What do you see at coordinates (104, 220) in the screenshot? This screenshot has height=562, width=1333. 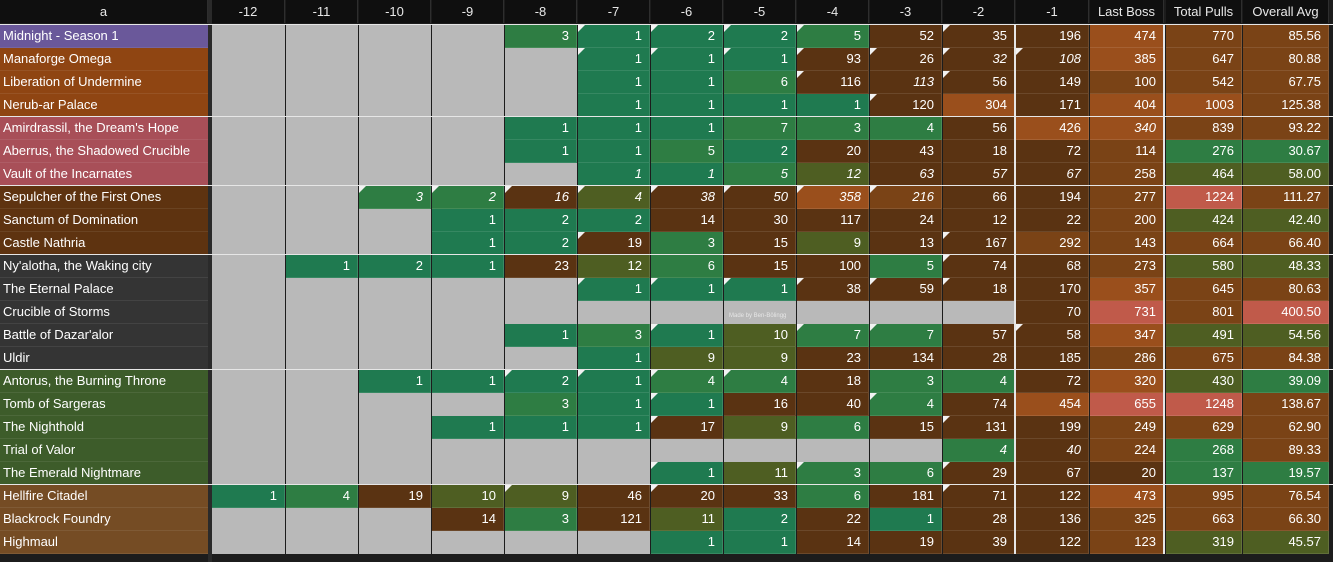 I see `raid-name: Sanctum of Domination` at bounding box center [104, 220].